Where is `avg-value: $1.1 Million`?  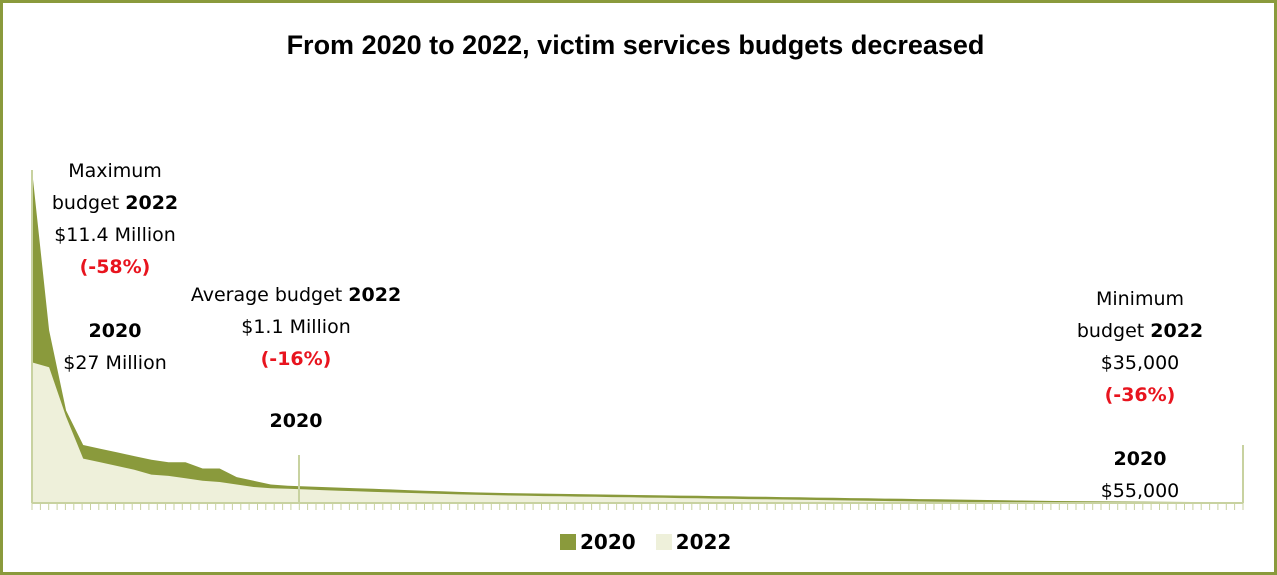
avg-value: $1.1 Million is located at coordinates (296, 327).